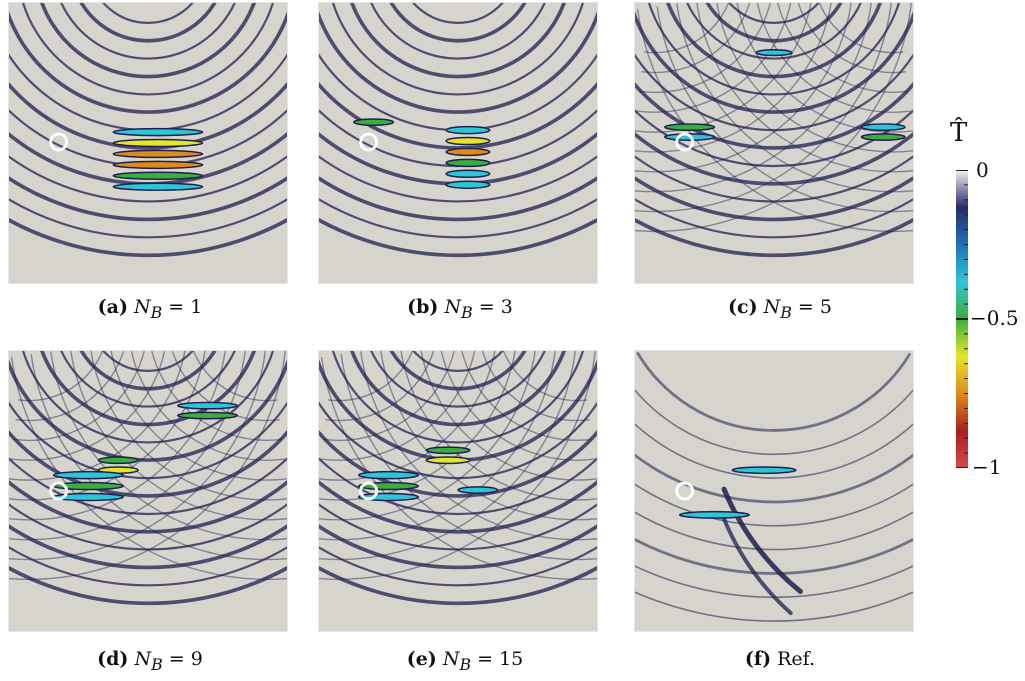 The image size is (1025, 681). What do you see at coordinates (780, 659) in the screenshot?
I see `caption-f: (f) Ref.` at bounding box center [780, 659].